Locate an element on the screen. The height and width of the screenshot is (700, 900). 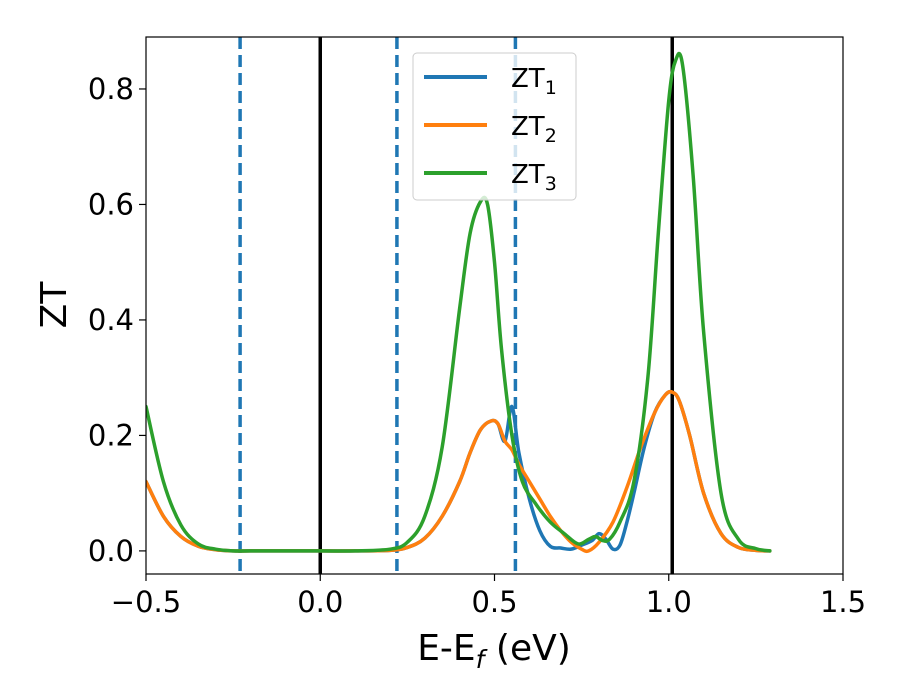
x-tick-label: 1.0 is located at coordinates (669, 602).